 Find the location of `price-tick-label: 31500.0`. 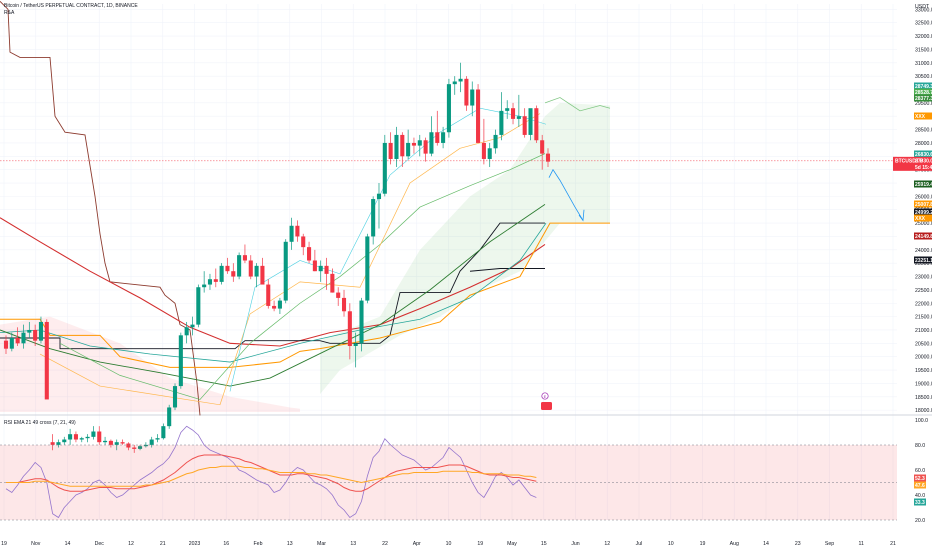

price-tick-label: 31500.0 is located at coordinates (923, 50).